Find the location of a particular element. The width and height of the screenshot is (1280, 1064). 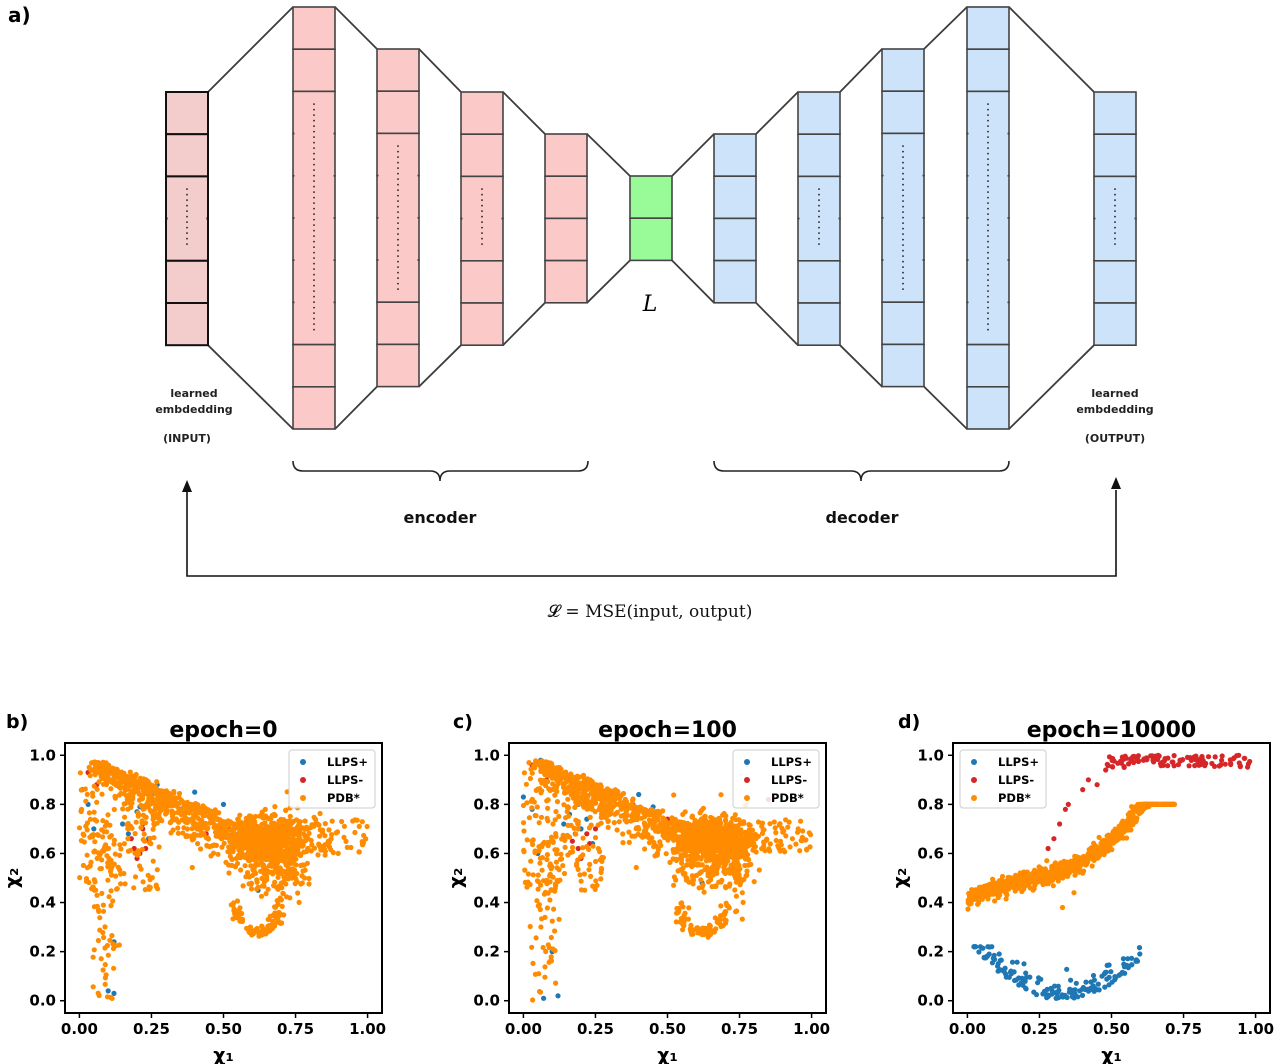

chart-title: epoch=100 is located at coordinates (667, 730).